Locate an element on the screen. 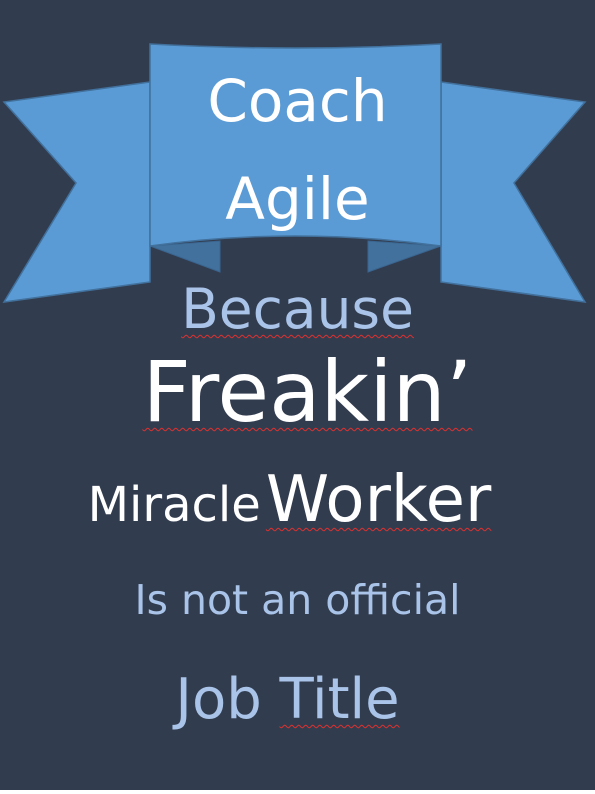 Image resolution: width=595 pixels, height=794 pixels. ribbon-left-tail is located at coordinates (76, 192).